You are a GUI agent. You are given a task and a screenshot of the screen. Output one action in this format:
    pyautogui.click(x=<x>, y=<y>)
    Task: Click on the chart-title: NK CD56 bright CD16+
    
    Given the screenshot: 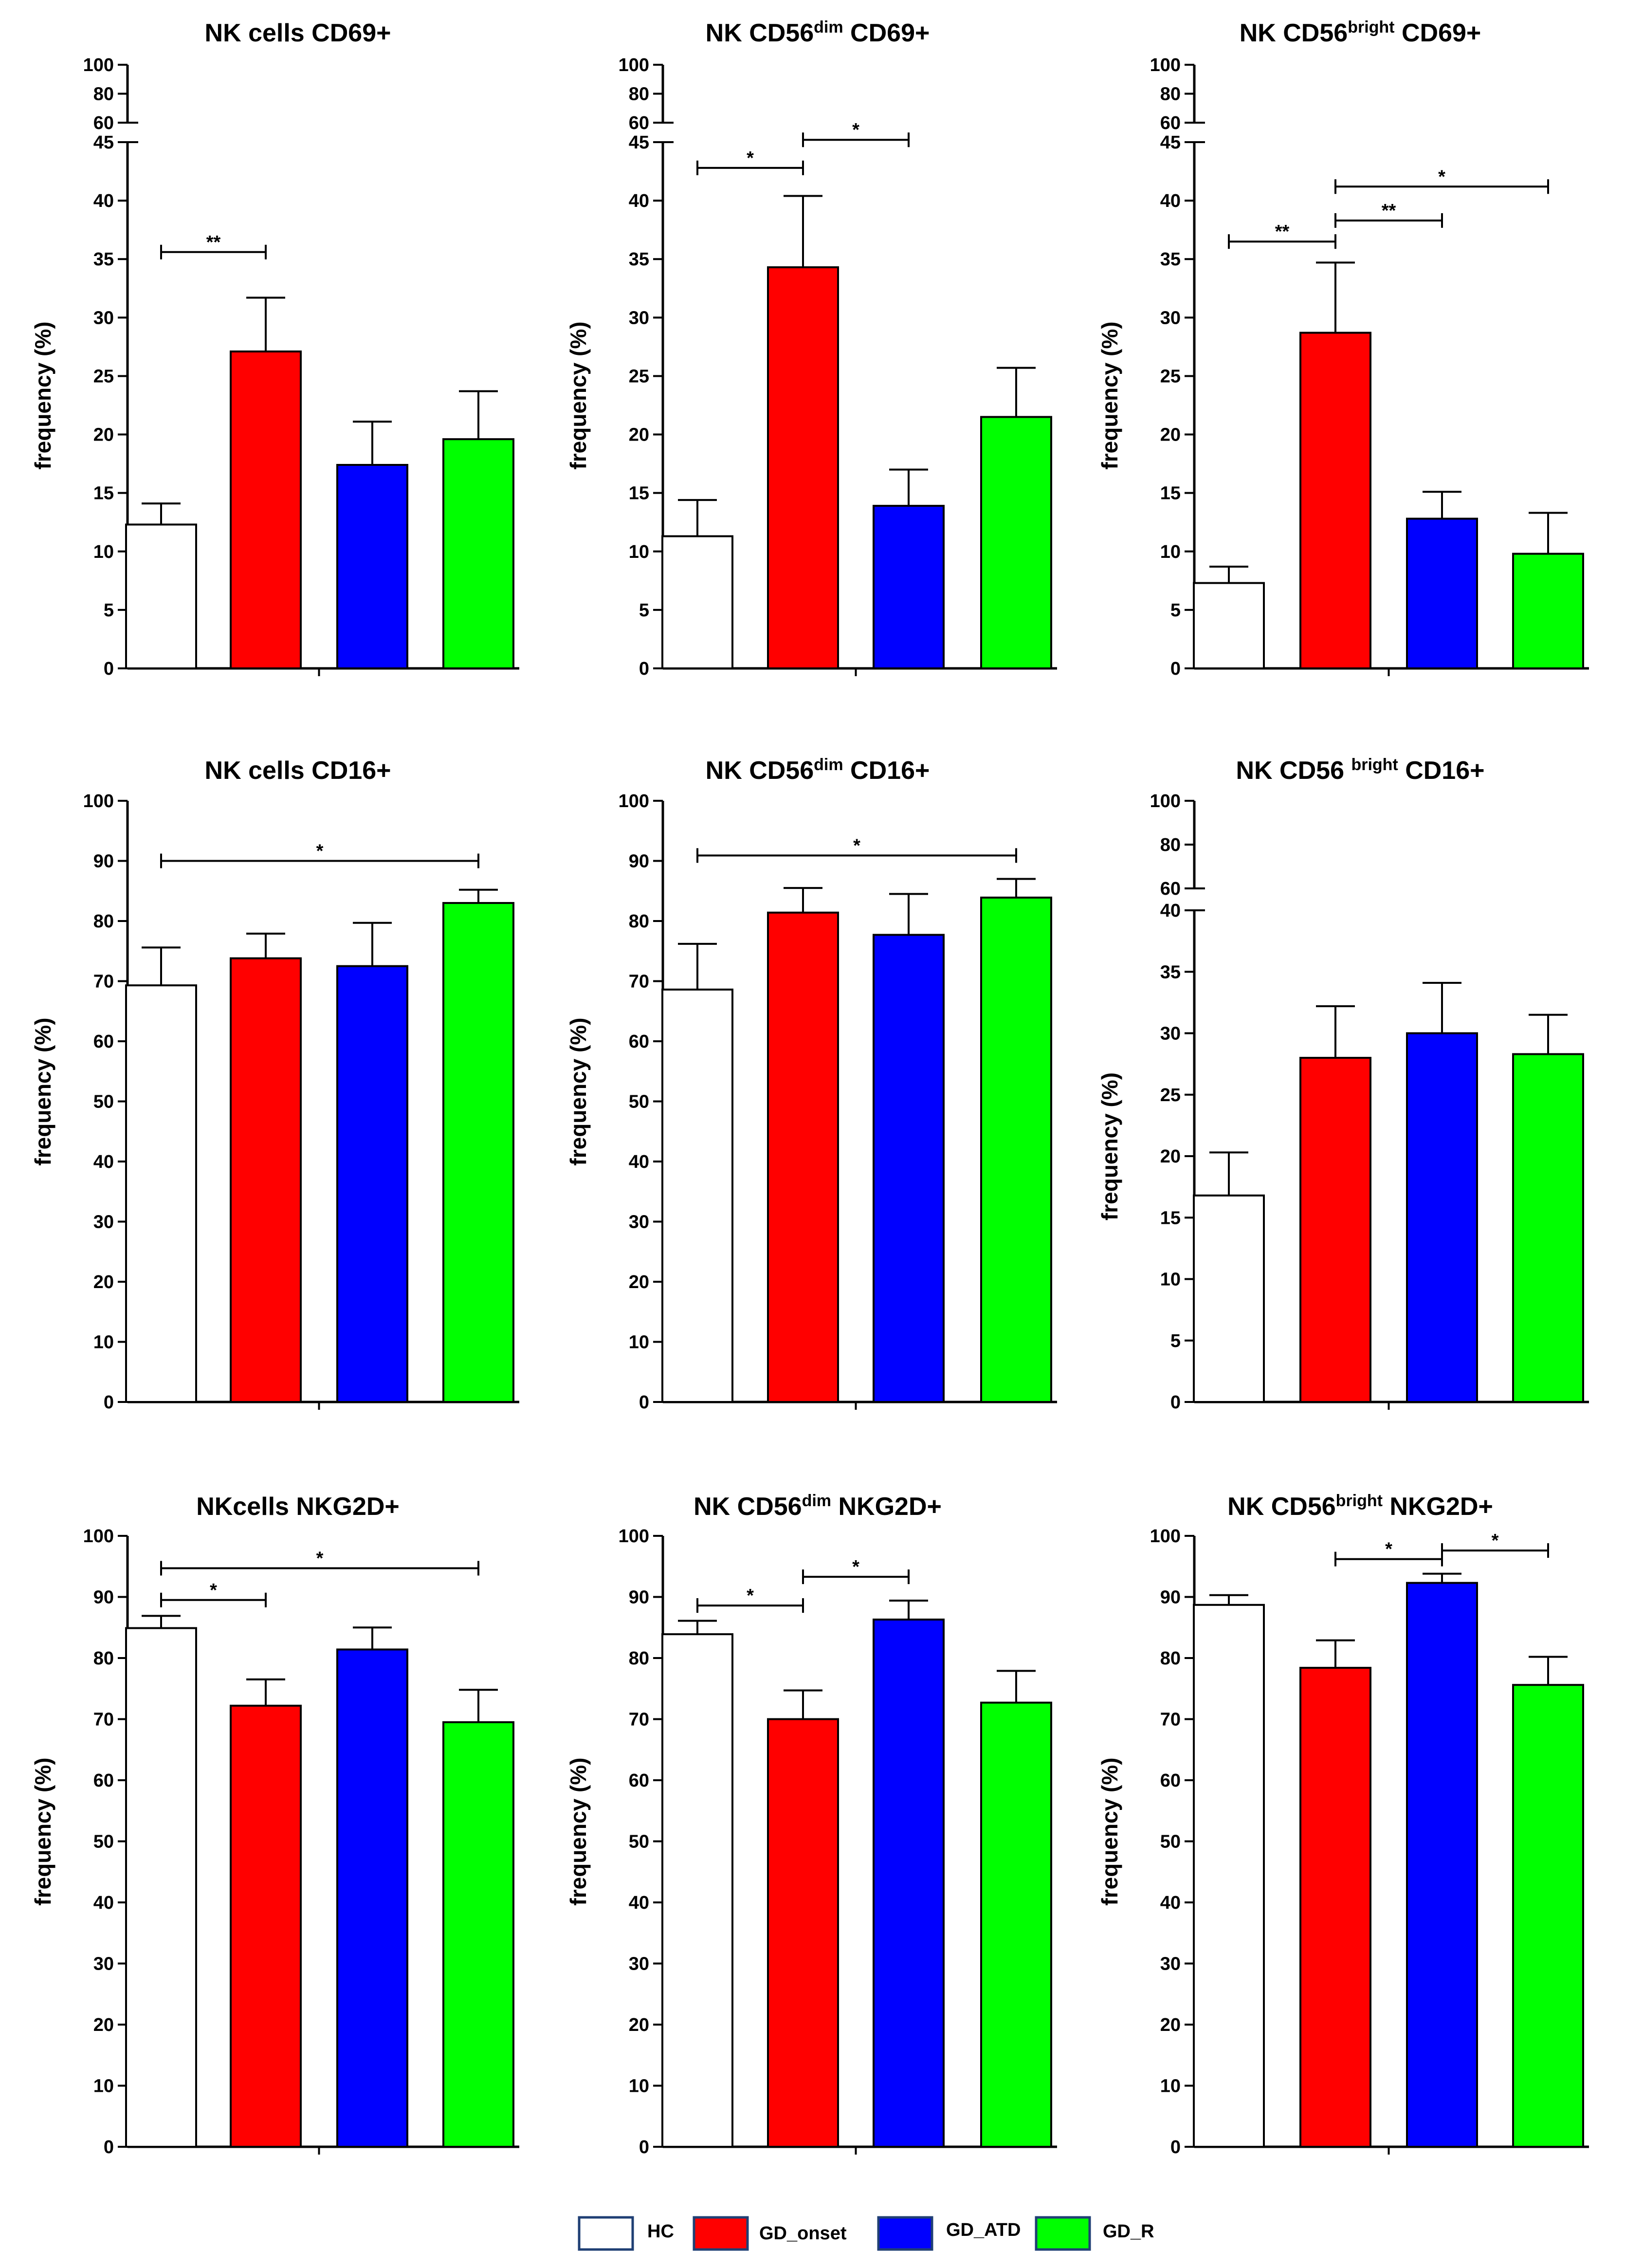 What is the action you would take?
    pyautogui.click(x=1360, y=770)
    